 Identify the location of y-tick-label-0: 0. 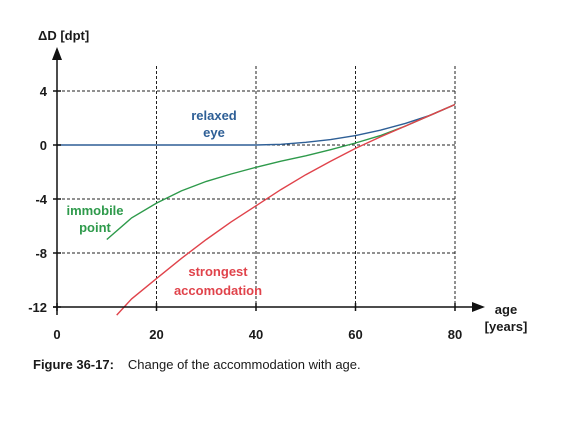
(43, 145).